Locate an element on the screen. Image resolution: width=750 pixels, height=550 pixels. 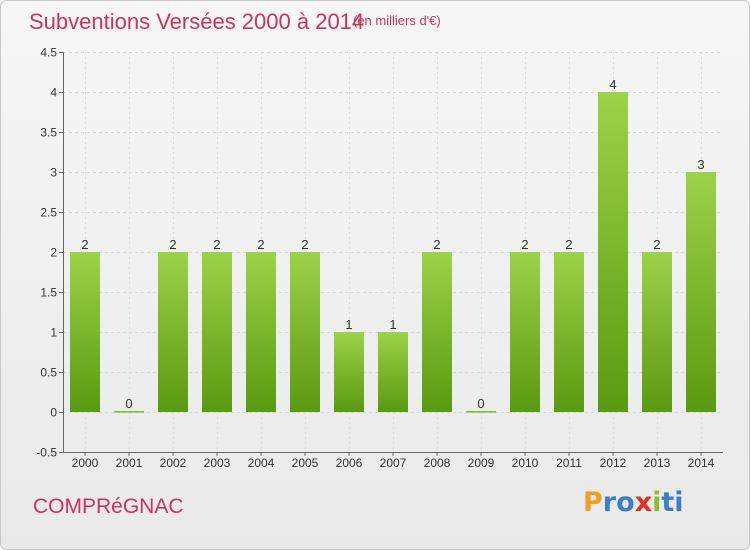
logo-letter: t is located at coordinates (668, 502).